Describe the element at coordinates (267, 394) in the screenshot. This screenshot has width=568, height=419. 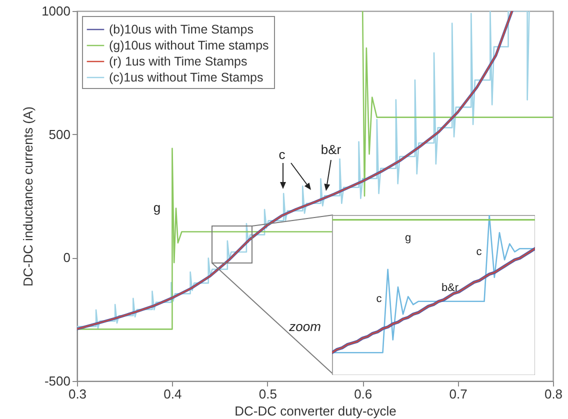
I see `x-tick-label: 0.5` at that location.